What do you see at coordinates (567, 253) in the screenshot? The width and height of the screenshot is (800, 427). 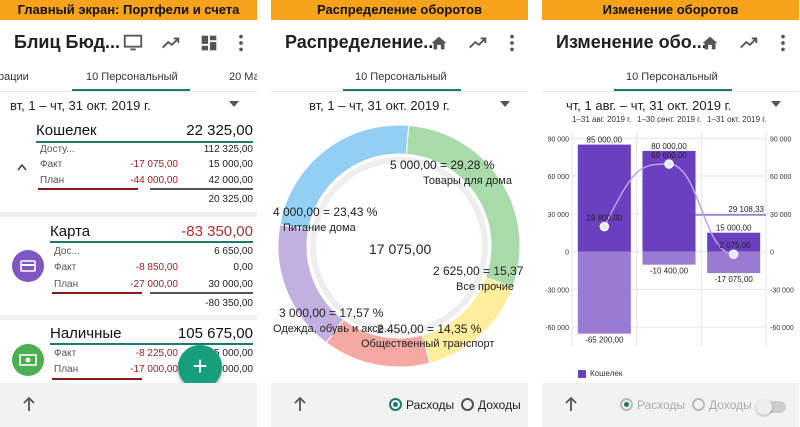 I see `y-tick-left: 0` at bounding box center [567, 253].